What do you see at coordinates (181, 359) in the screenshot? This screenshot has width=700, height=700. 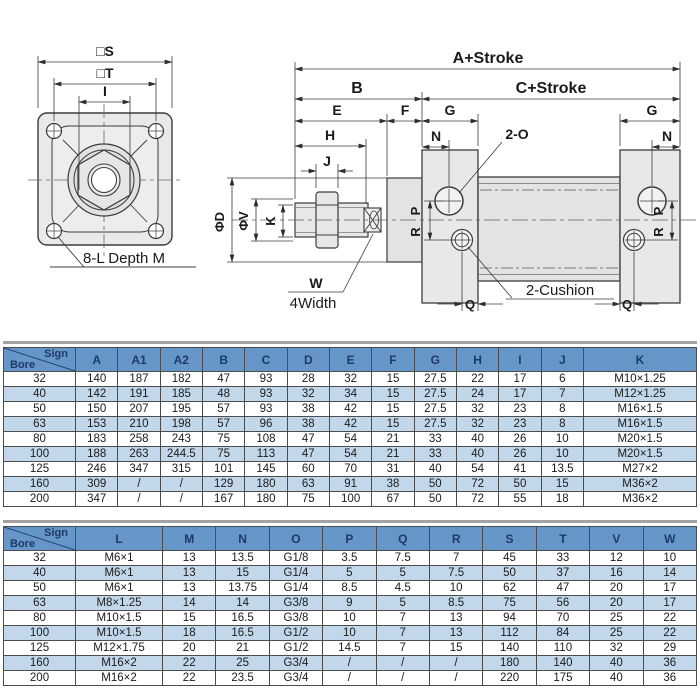 I see `column-header-a2: A2` at bounding box center [181, 359].